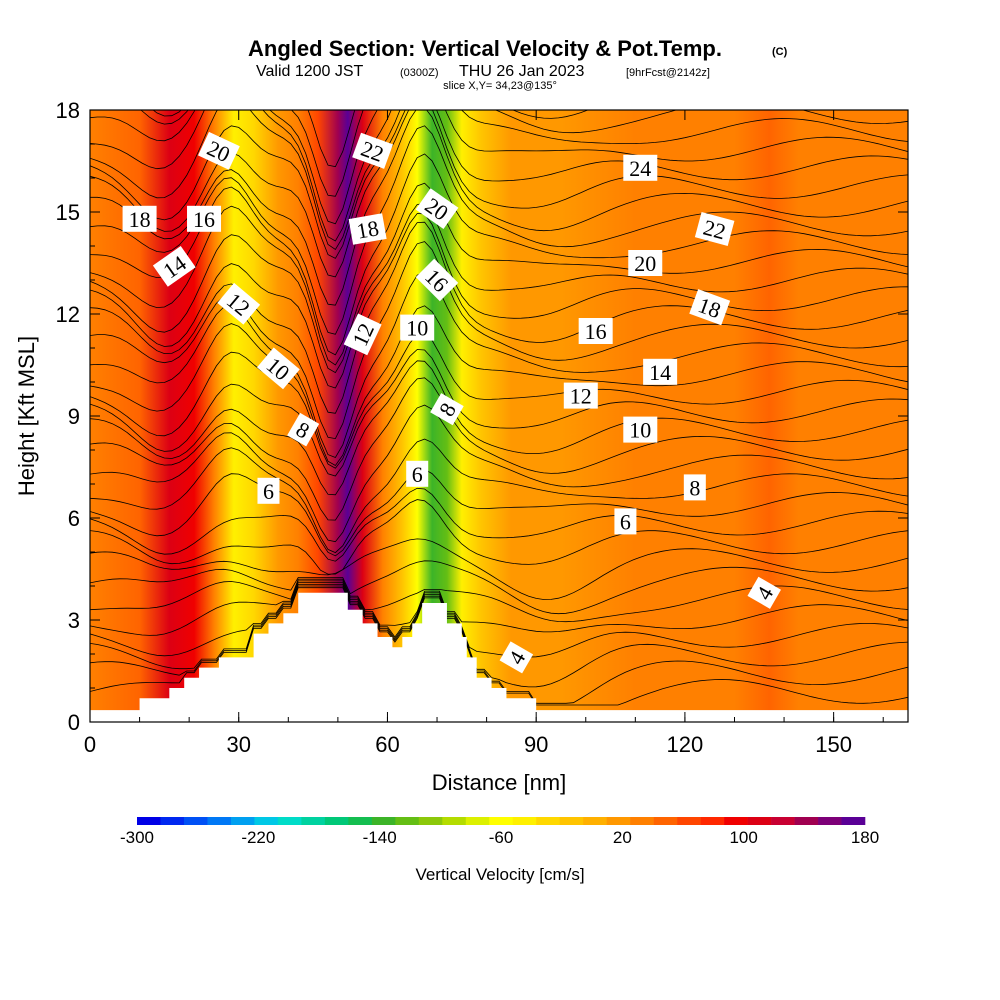 The image size is (1000, 1000). I want to click on valid-date: THU 26 Jan 2023, so click(522, 71).